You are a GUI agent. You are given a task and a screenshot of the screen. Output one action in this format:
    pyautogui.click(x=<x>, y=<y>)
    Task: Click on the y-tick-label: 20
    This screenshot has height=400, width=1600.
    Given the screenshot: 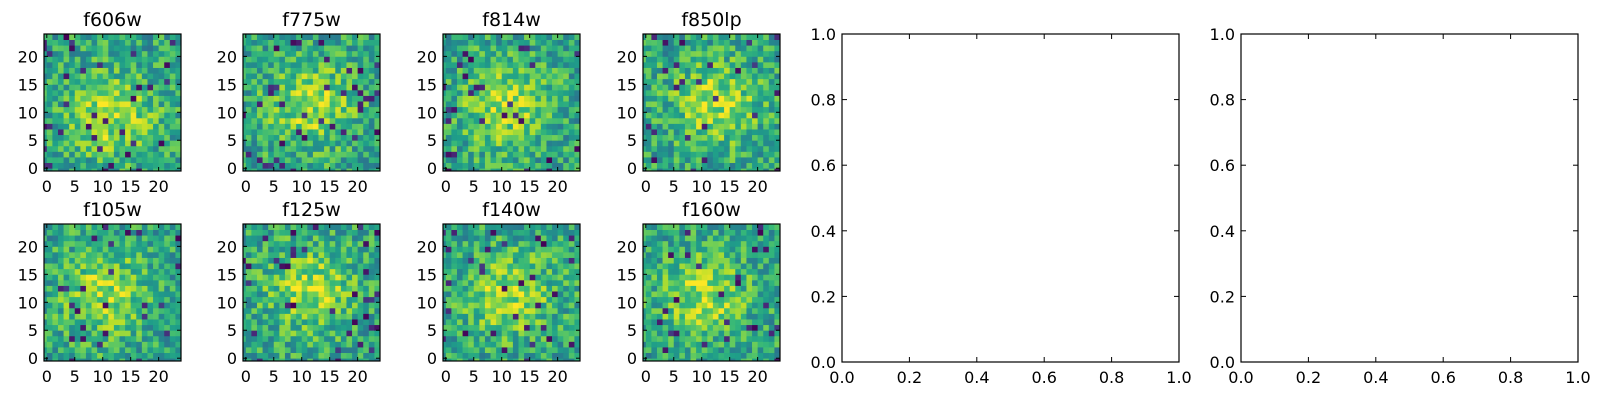 What is the action you would take?
    pyautogui.click(x=227, y=56)
    